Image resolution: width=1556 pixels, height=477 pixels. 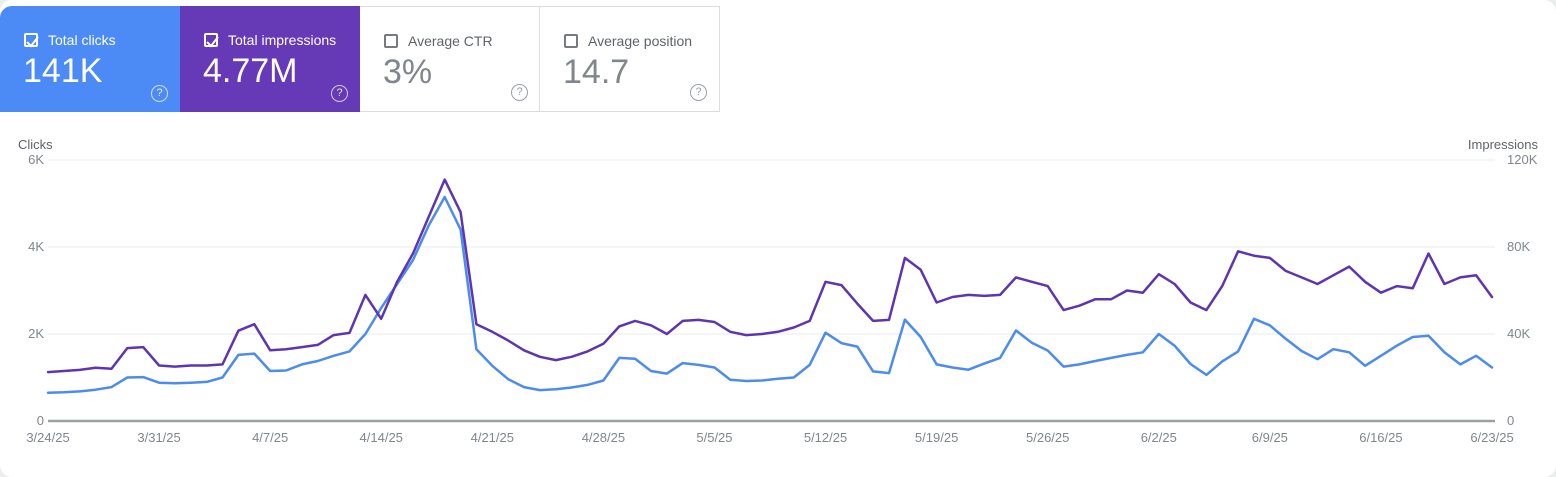 What do you see at coordinates (1502, 144) in the screenshot?
I see `right-axis-title: Impressions` at bounding box center [1502, 144].